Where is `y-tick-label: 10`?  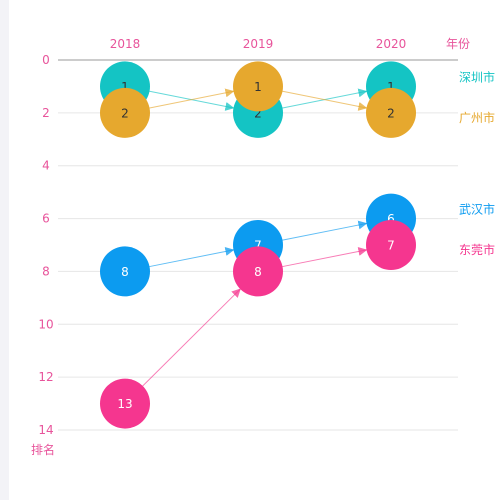
y-tick-label: 10 is located at coordinates (45, 324).